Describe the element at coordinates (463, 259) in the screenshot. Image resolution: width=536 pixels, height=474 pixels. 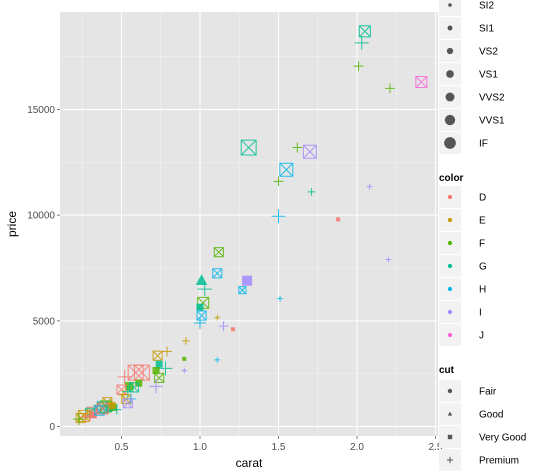
I see `legend-color: color D E F G H I J` at that location.